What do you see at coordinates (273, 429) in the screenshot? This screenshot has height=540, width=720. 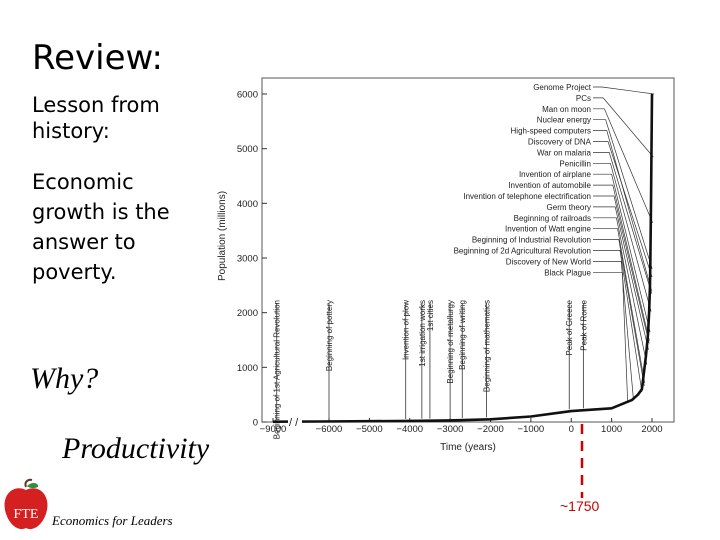 I see `x-tick-label: −9000` at bounding box center [273, 429].